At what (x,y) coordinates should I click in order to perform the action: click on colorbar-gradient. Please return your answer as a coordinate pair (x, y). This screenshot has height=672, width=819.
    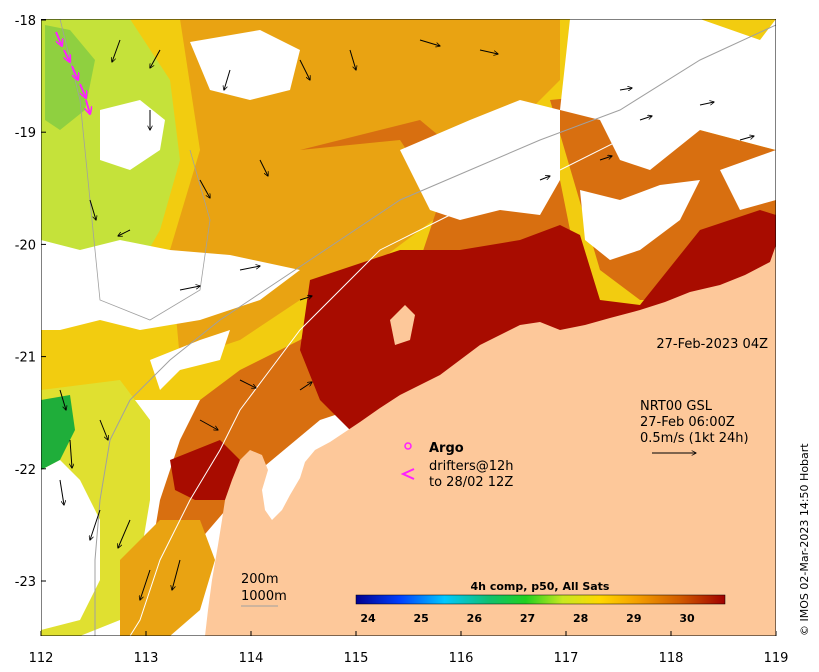
    Looking at the image, I should click on (540, 599).